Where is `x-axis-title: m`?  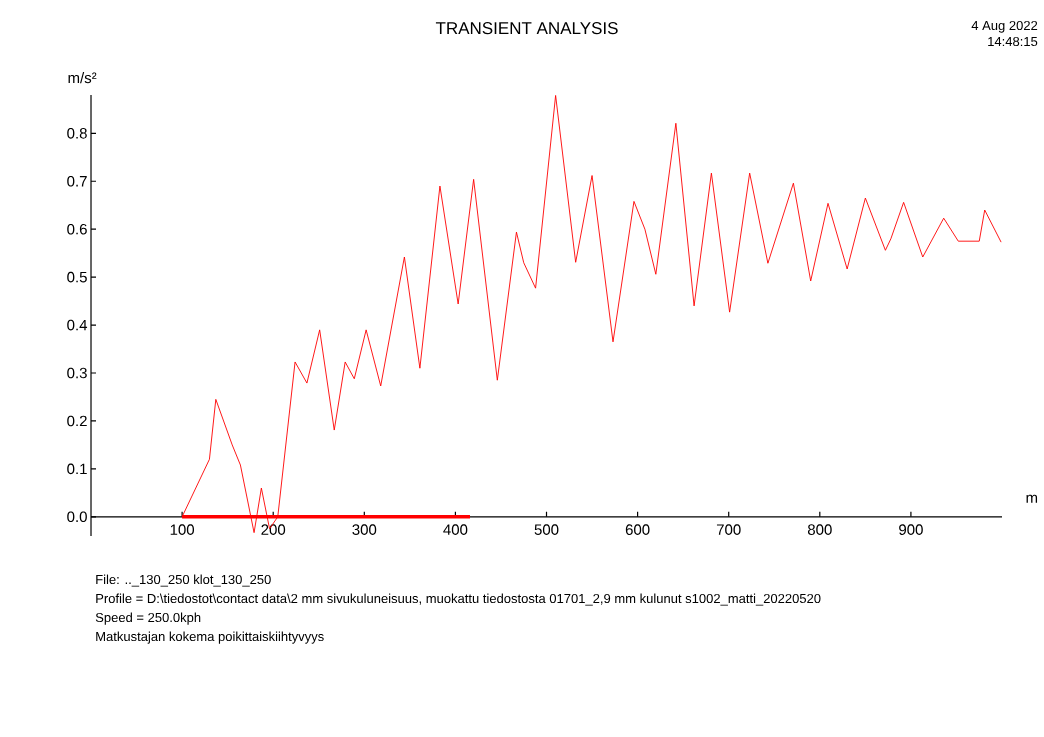 x-axis-title: m is located at coordinates (1032, 498).